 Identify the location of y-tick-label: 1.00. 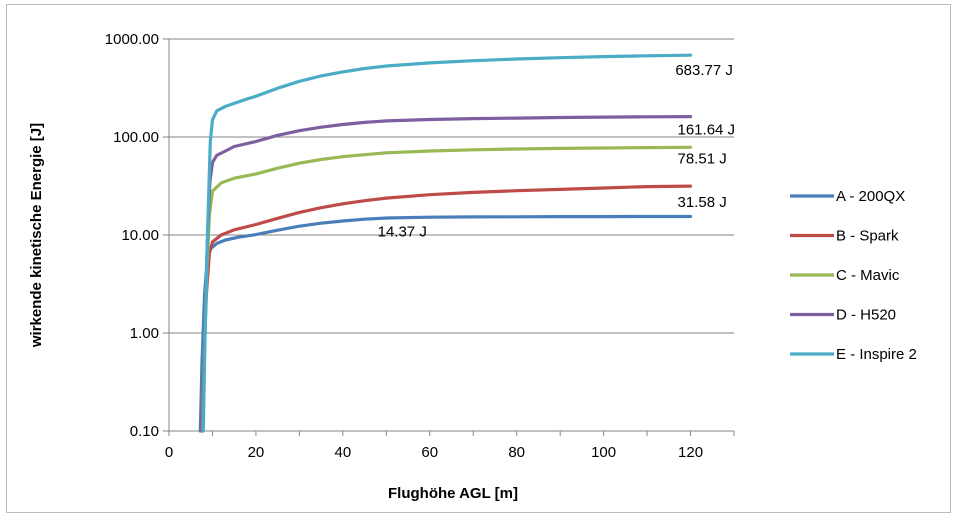
(144, 333).